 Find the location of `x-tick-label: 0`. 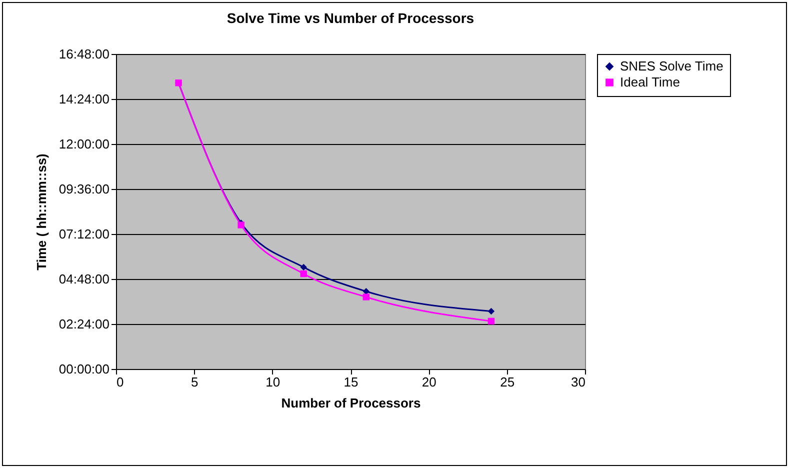

x-tick-label: 0 is located at coordinates (120, 382).